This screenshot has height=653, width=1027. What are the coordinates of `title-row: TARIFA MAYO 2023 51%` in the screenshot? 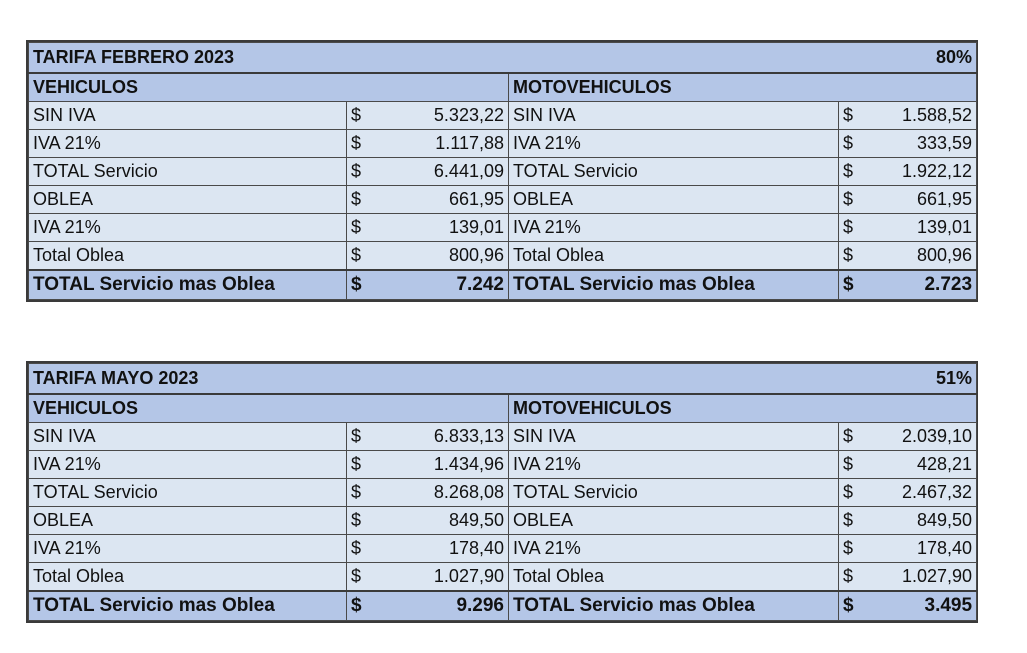 It's located at (502, 379).